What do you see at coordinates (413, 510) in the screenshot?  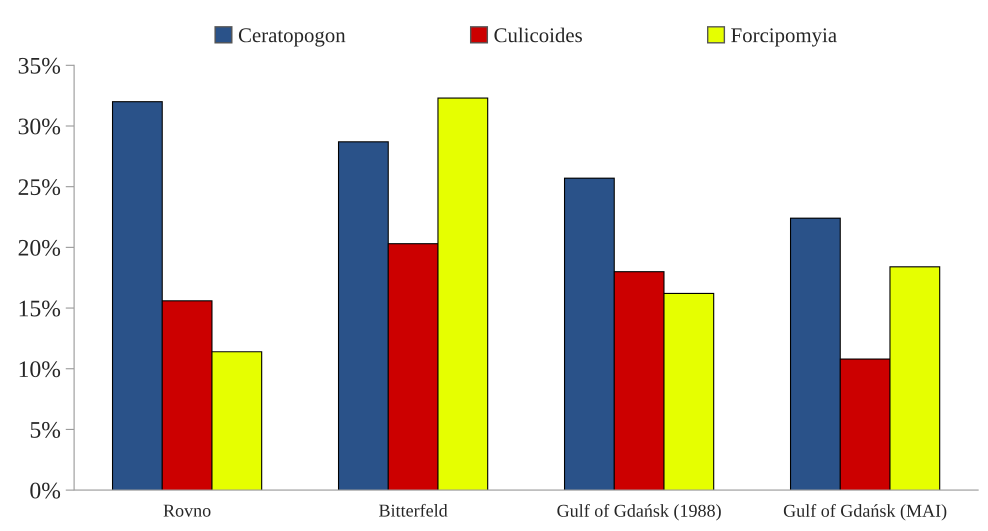 I see `x-tick-label: Bitterfeld` at bounding box center [413, 510].